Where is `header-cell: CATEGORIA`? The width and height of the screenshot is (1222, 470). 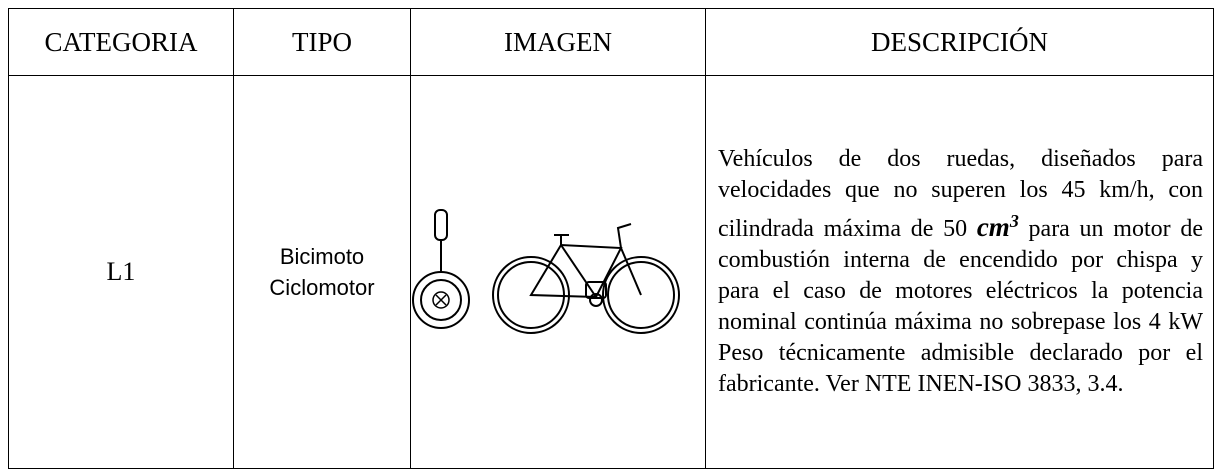 header-cell: CATEGORIA is located at coordinates (121, 42).